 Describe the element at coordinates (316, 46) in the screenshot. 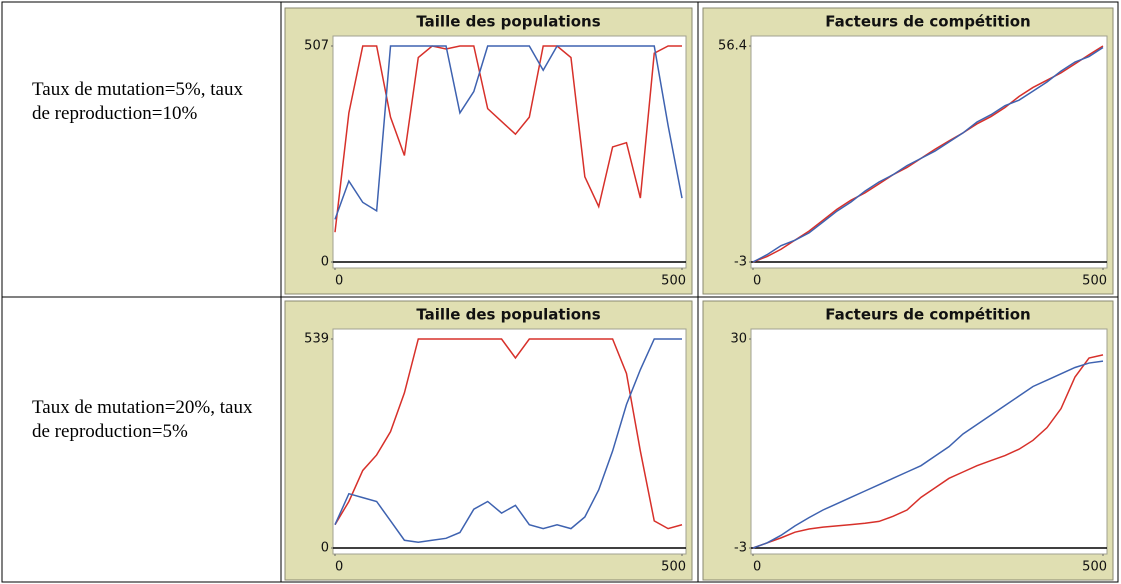

I see `y-tick-label: 507` at that location.